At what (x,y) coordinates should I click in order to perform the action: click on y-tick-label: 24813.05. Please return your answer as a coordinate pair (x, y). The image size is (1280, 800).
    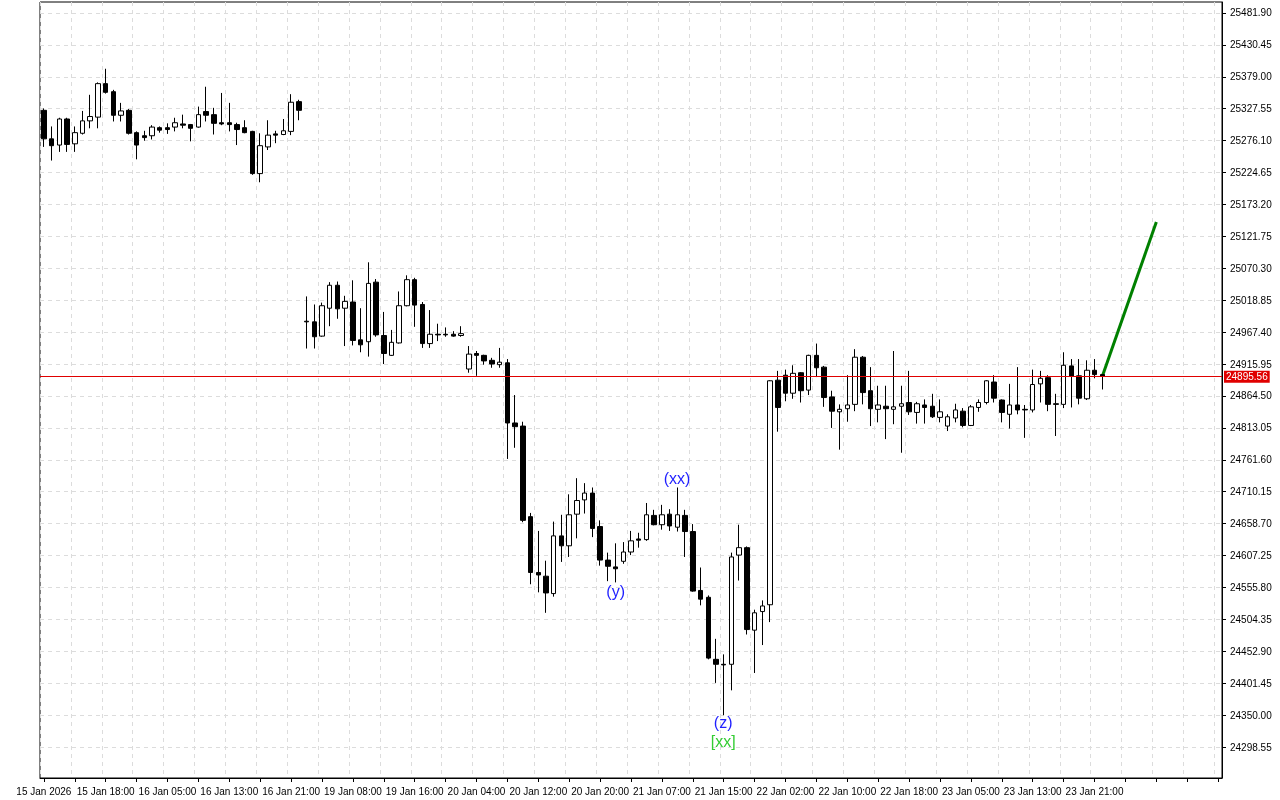
    Looking at the image, I should click on (1251, 428).